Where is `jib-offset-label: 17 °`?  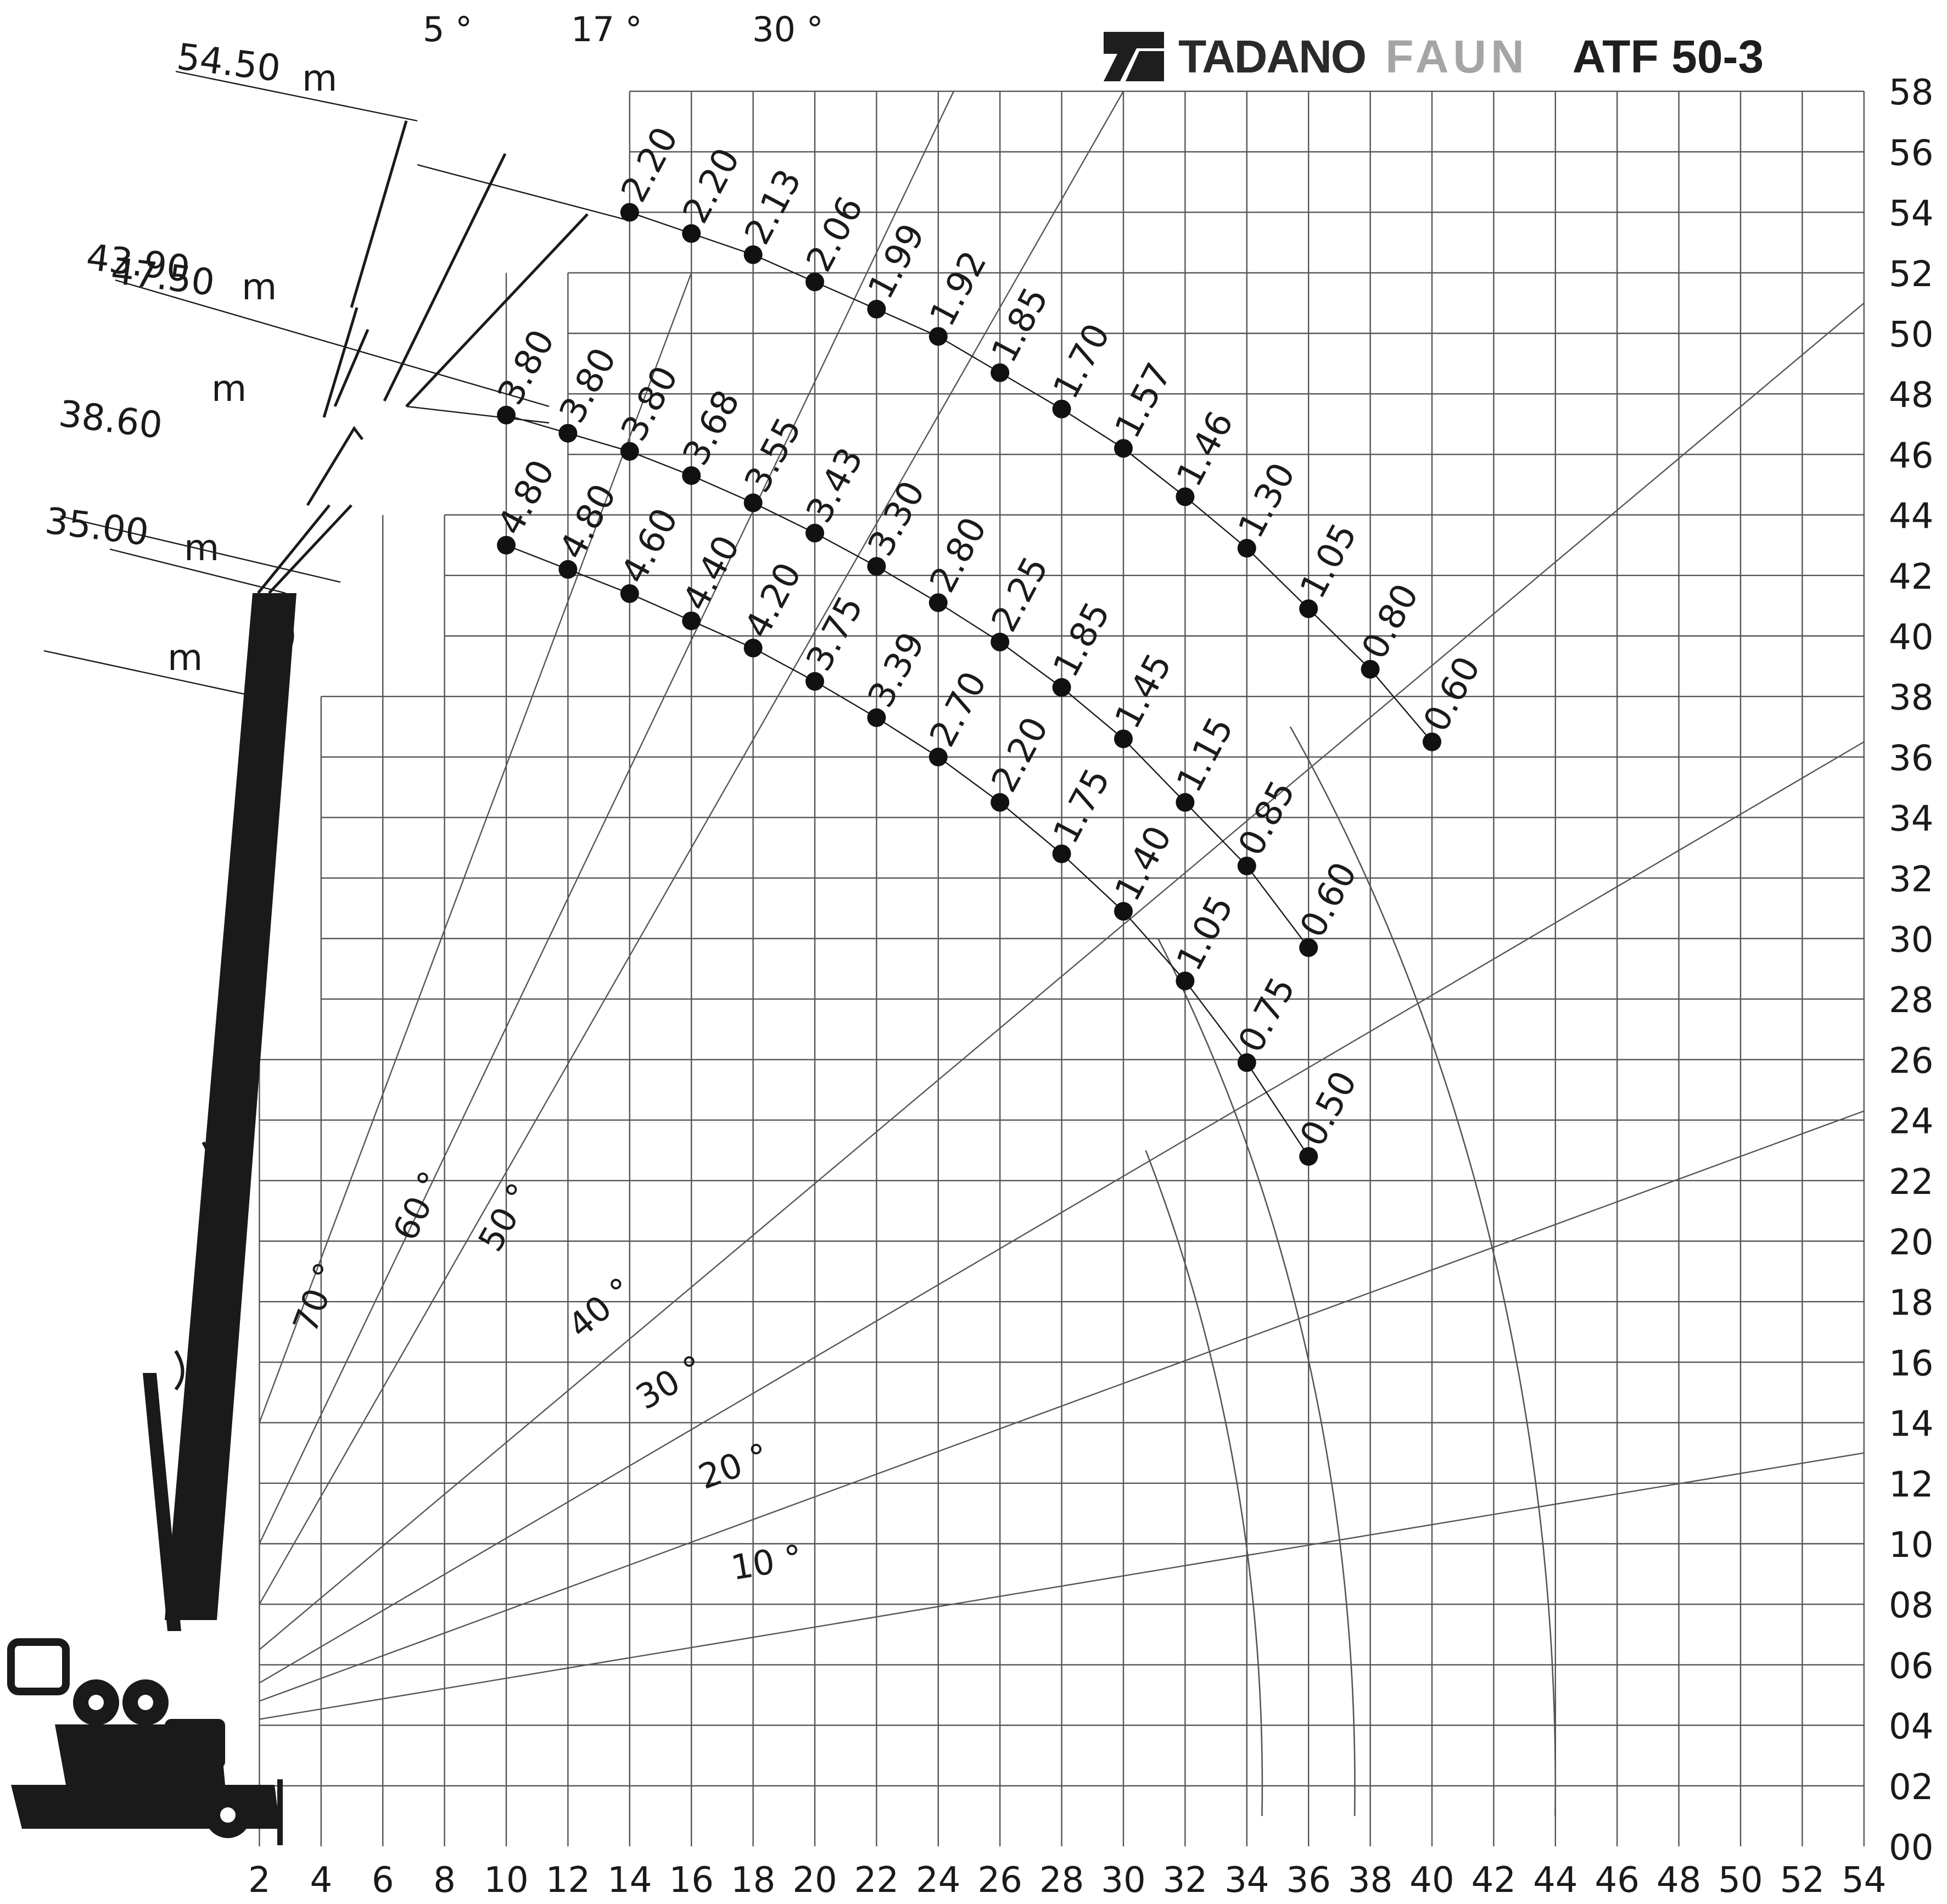 jib-offset-label: 17 ° is located at coordinates (606, 29).